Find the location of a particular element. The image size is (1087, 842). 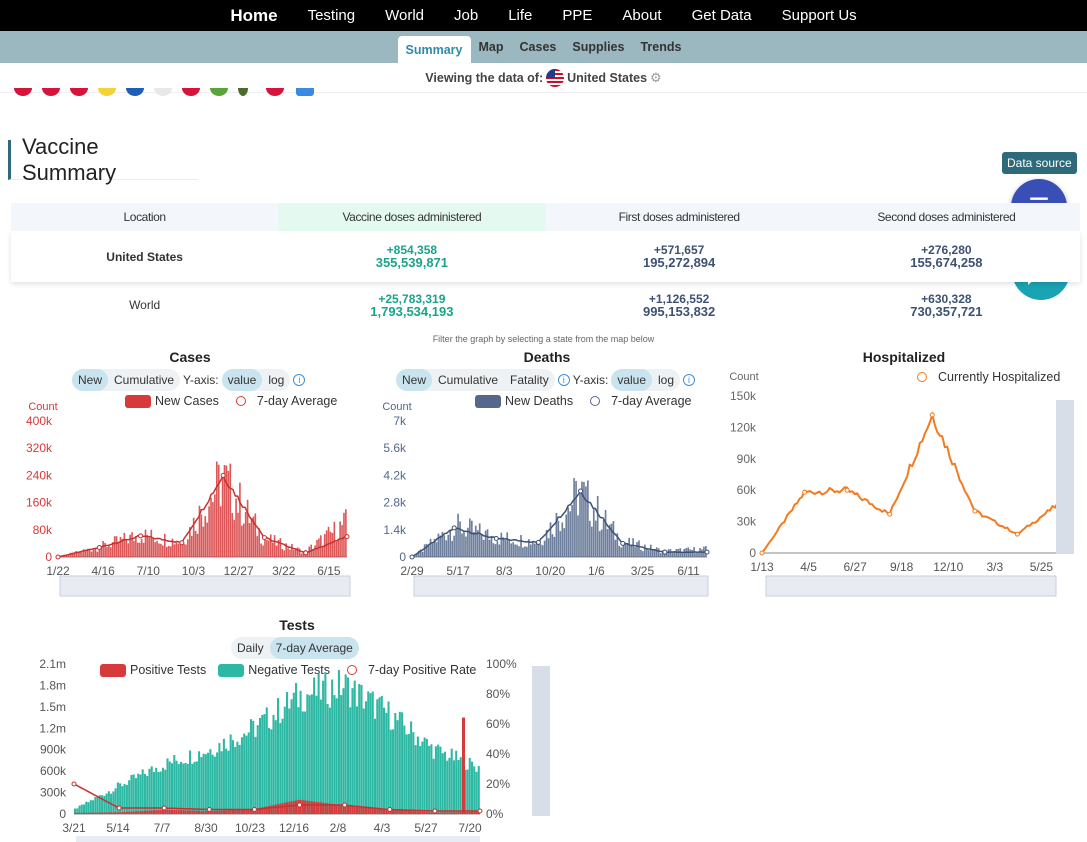

deaths-fatality-toggle: Fatality is located at coordinates (529, 380).